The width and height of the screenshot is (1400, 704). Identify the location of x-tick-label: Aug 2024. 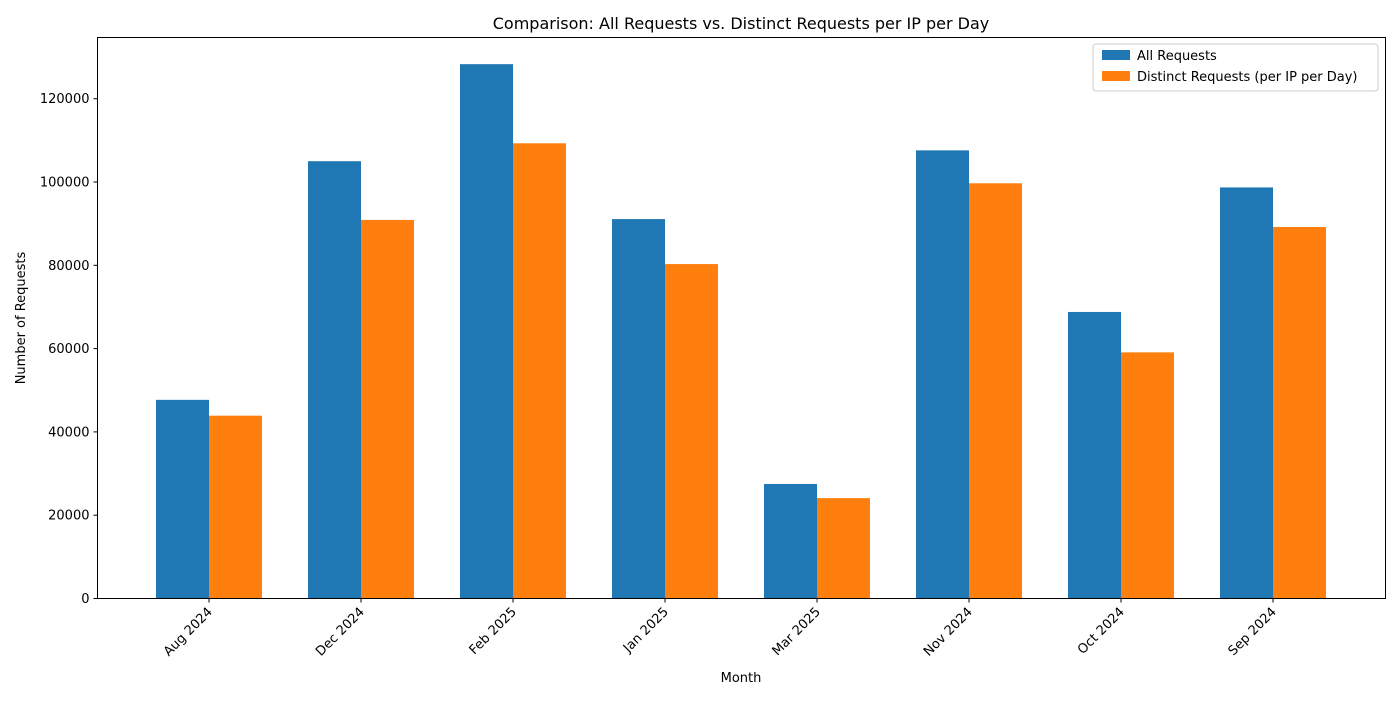
(188, 632).